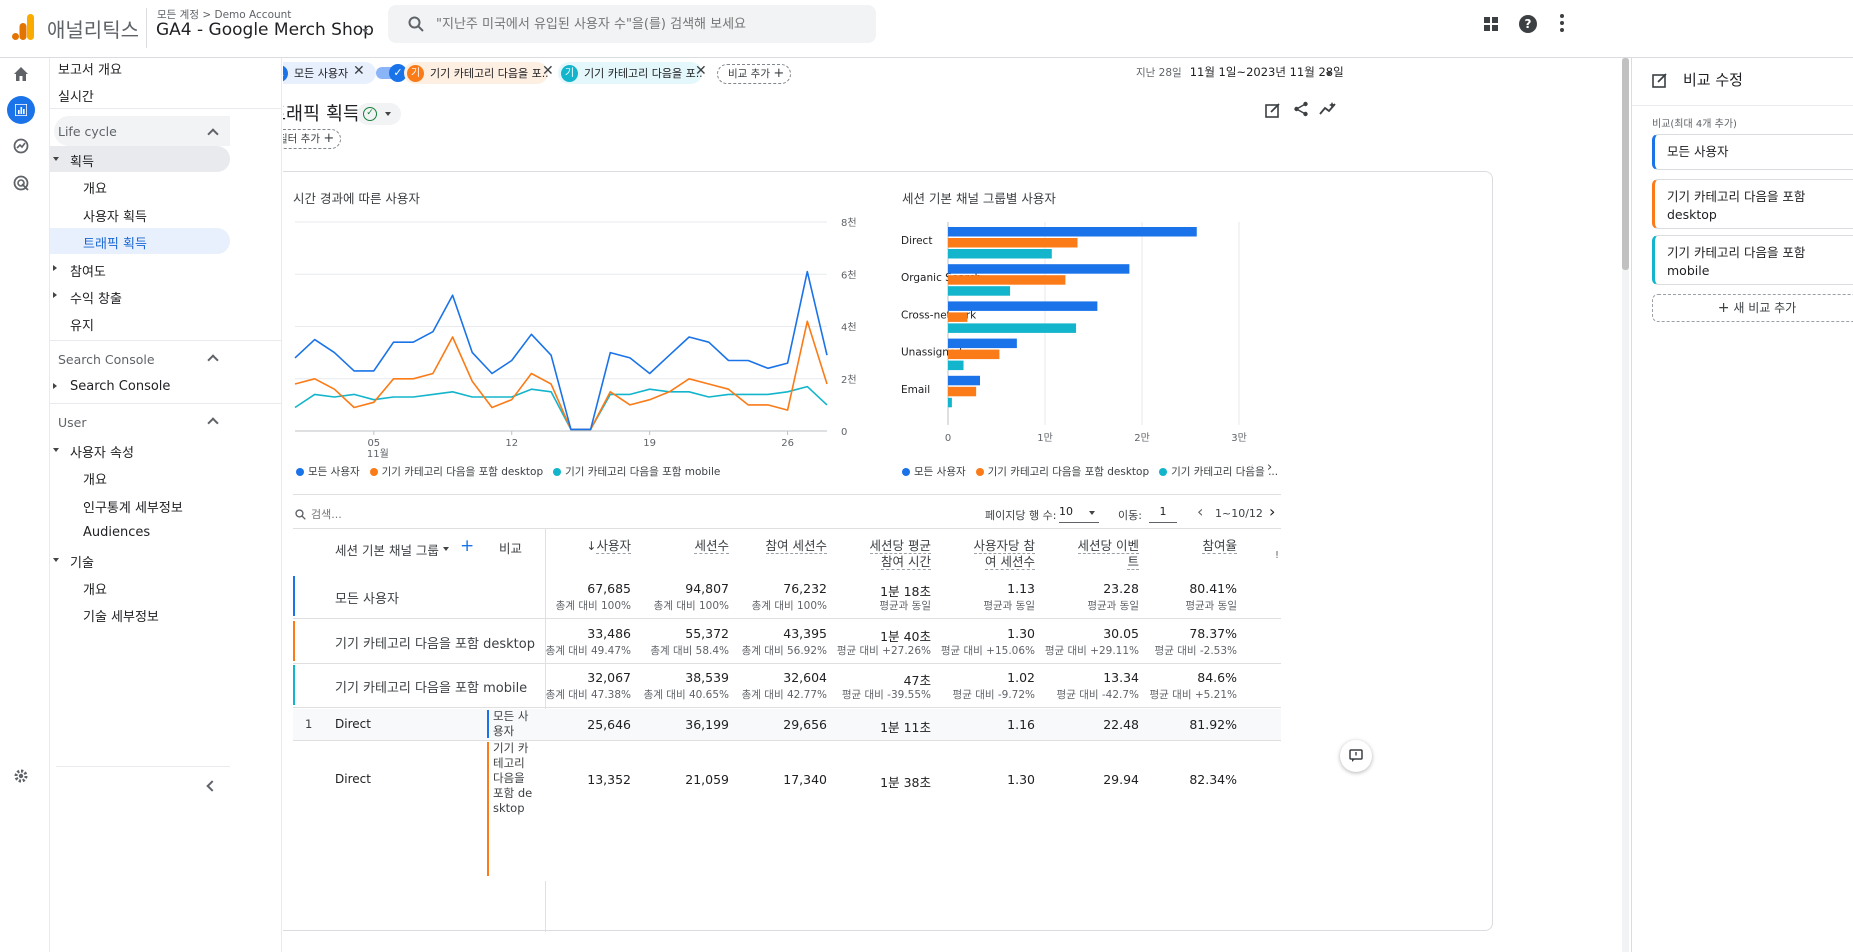 The height and width of the screenshot is (952, 1853). I want to click on nav-acquisition-overview: 개요, so click(95, 189).